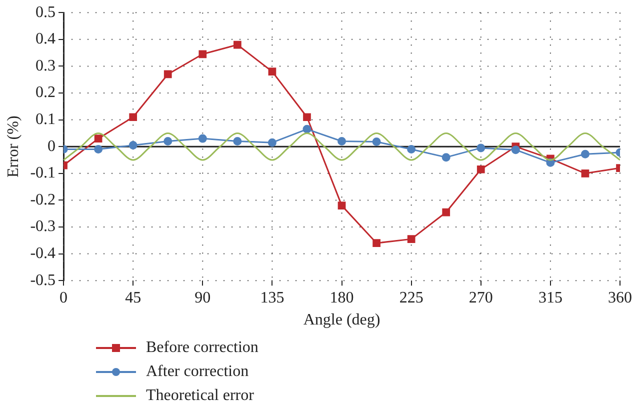  I want to click on x-tick-label: 180, so click(342, 297).